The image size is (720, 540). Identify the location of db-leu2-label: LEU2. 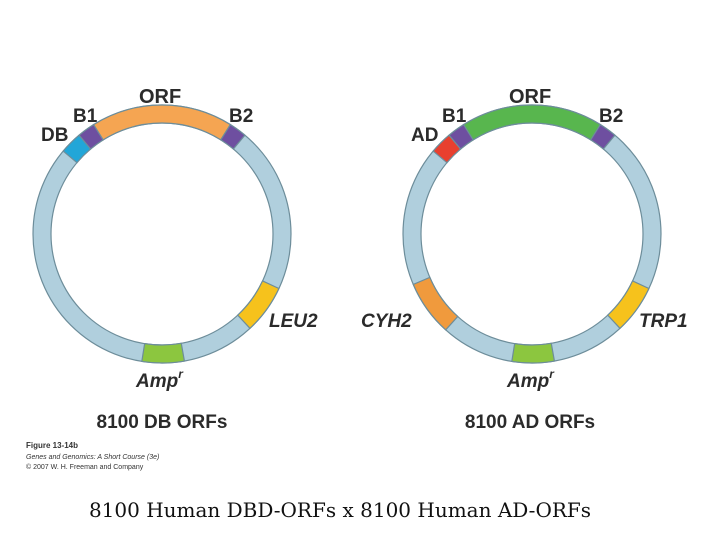
(293, 321).